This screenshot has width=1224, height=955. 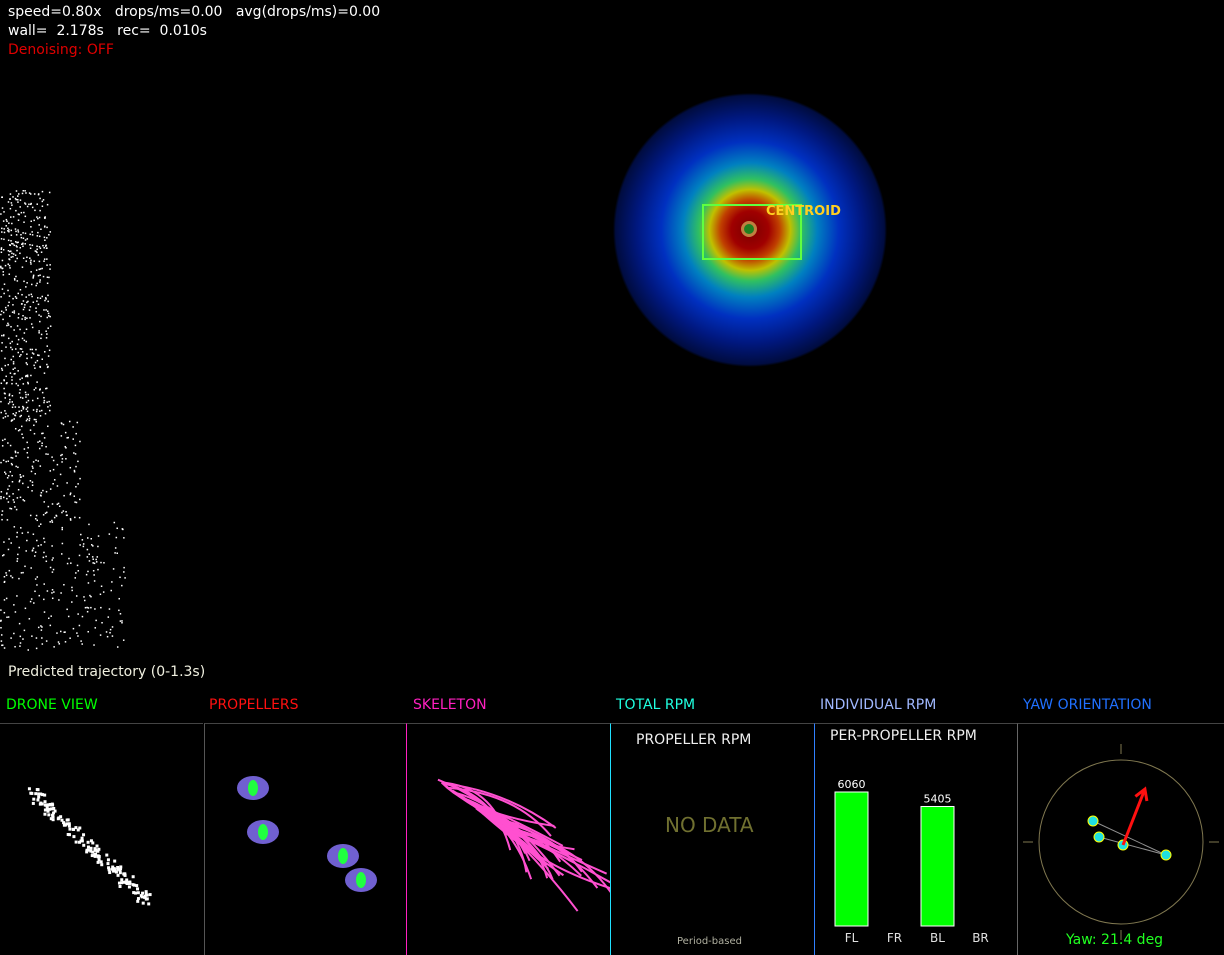 What do you see at coordinates (1087, 705) in the screenshot?
I see `panel-label-yaw: YAW ORIENTATION` at bounding box center [1087, 705].